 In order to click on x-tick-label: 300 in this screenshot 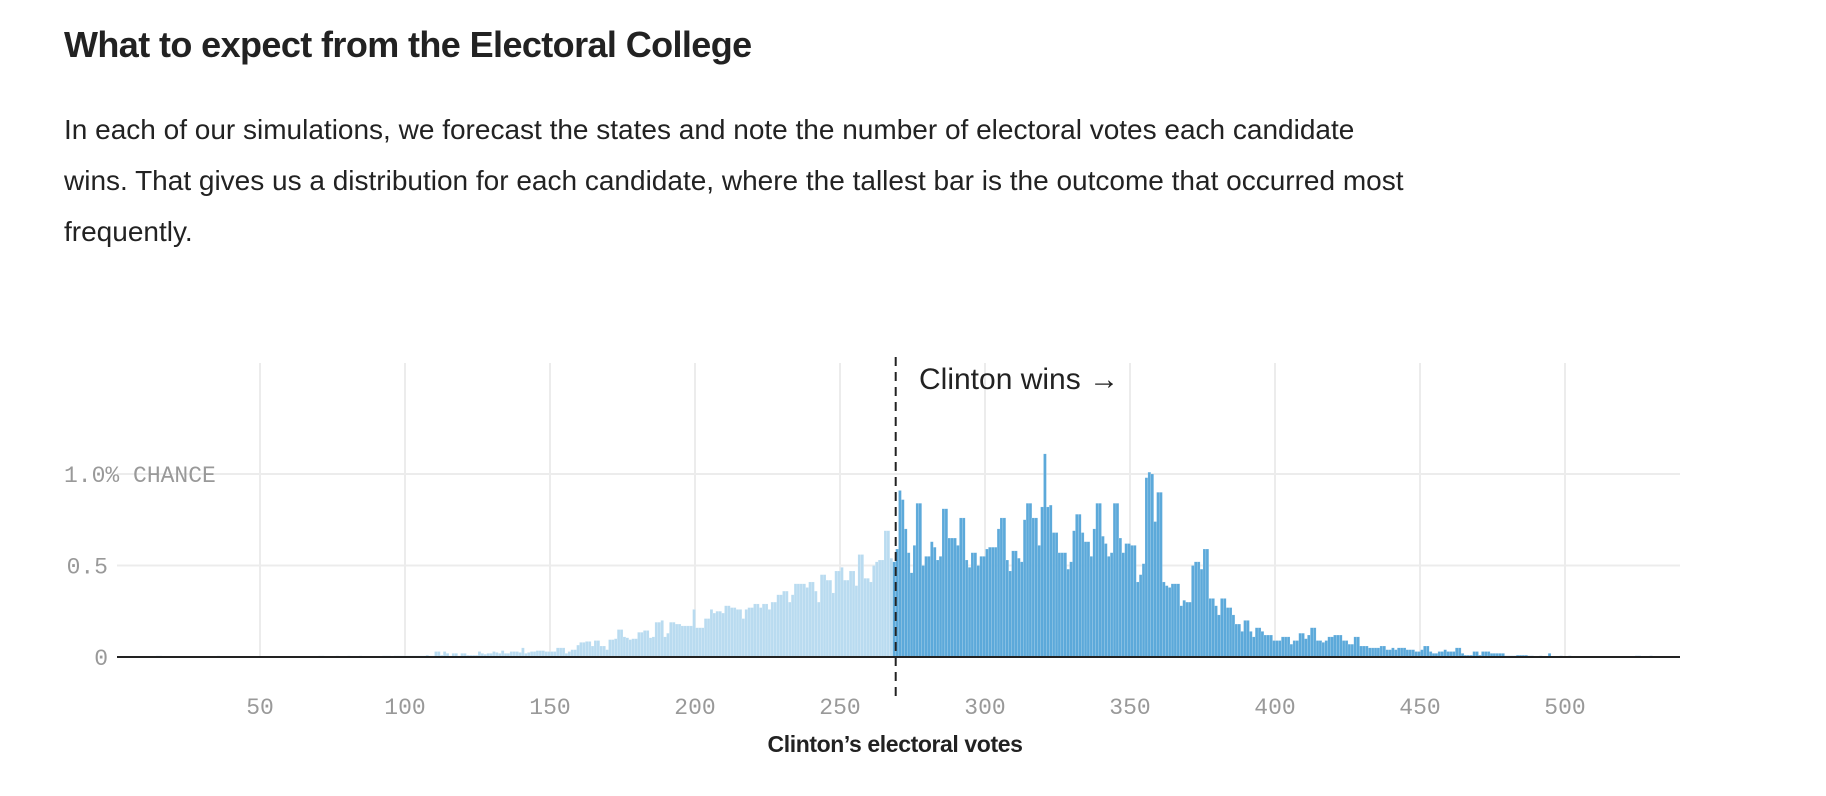, I will do `click(984, 708)`.